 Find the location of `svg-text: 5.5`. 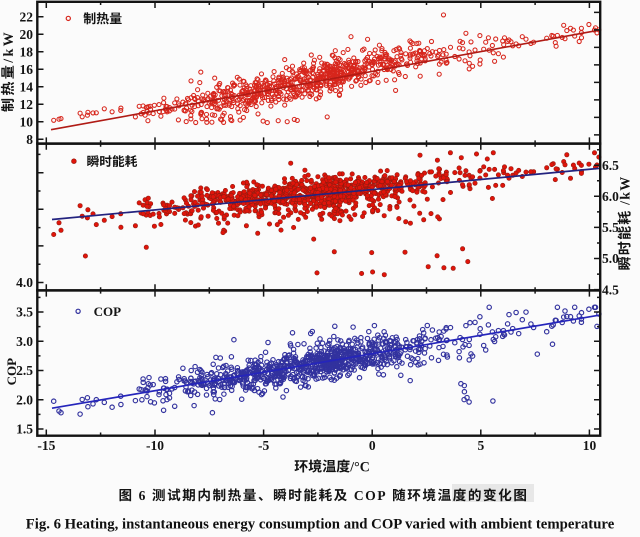

svg-text: 5.5 is located at coordinates (610, 227).